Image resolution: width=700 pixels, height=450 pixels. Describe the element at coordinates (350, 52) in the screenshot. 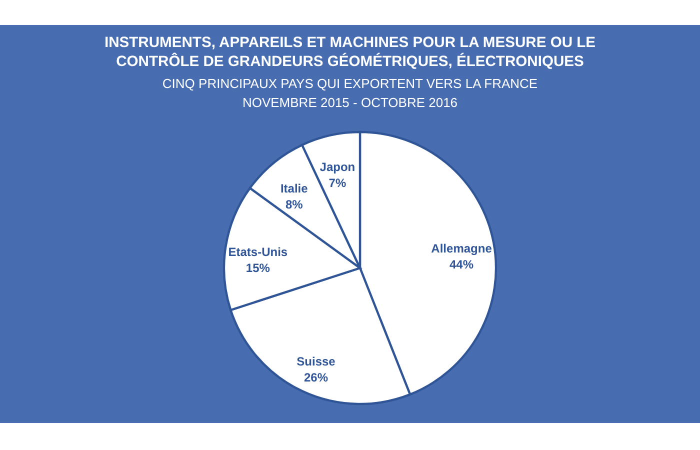

I see `chart-title: INSTRUMENTS, APPAREILS ET MACHINES POUR LA MESURE OU LE CONTRÔLE DE GRANDEURS GÉOMÉTRIQUES, ÉLECTRONIQUES` at that location.